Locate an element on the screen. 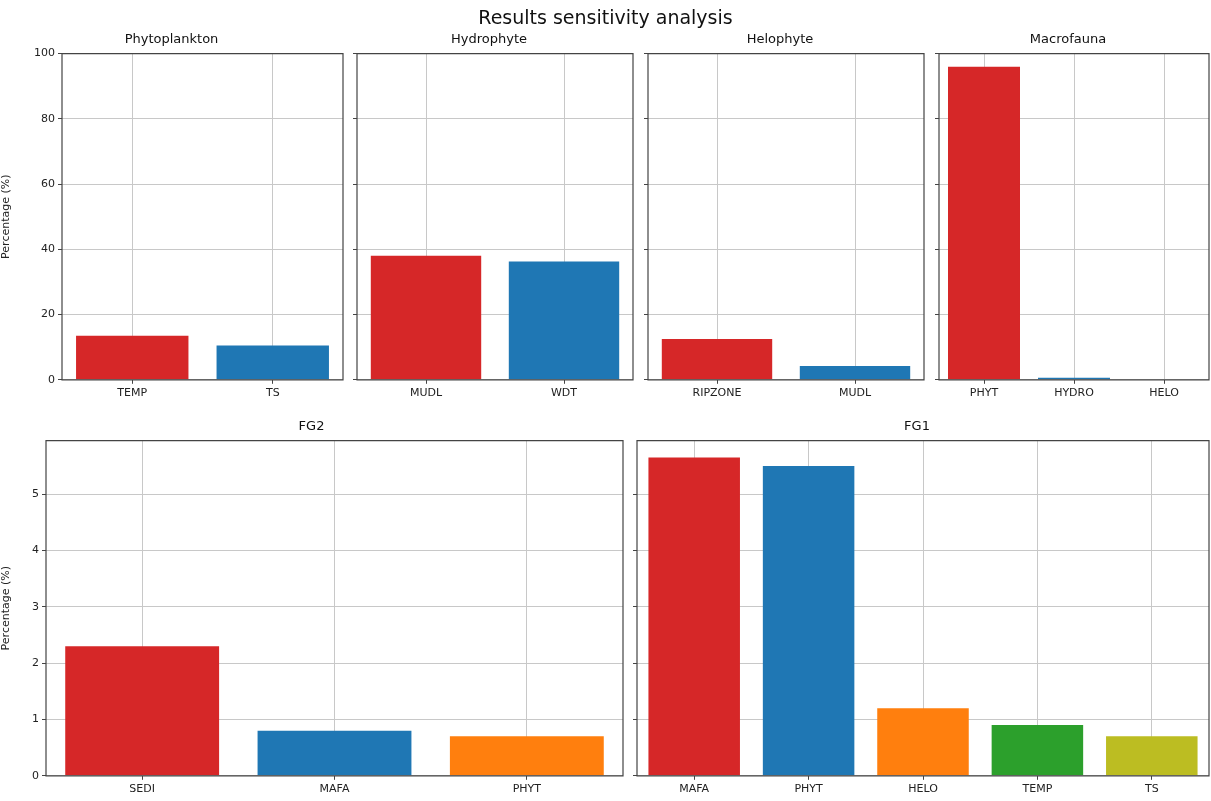  x-tick-label: HYDRO is located at coordinates (1074, 393).